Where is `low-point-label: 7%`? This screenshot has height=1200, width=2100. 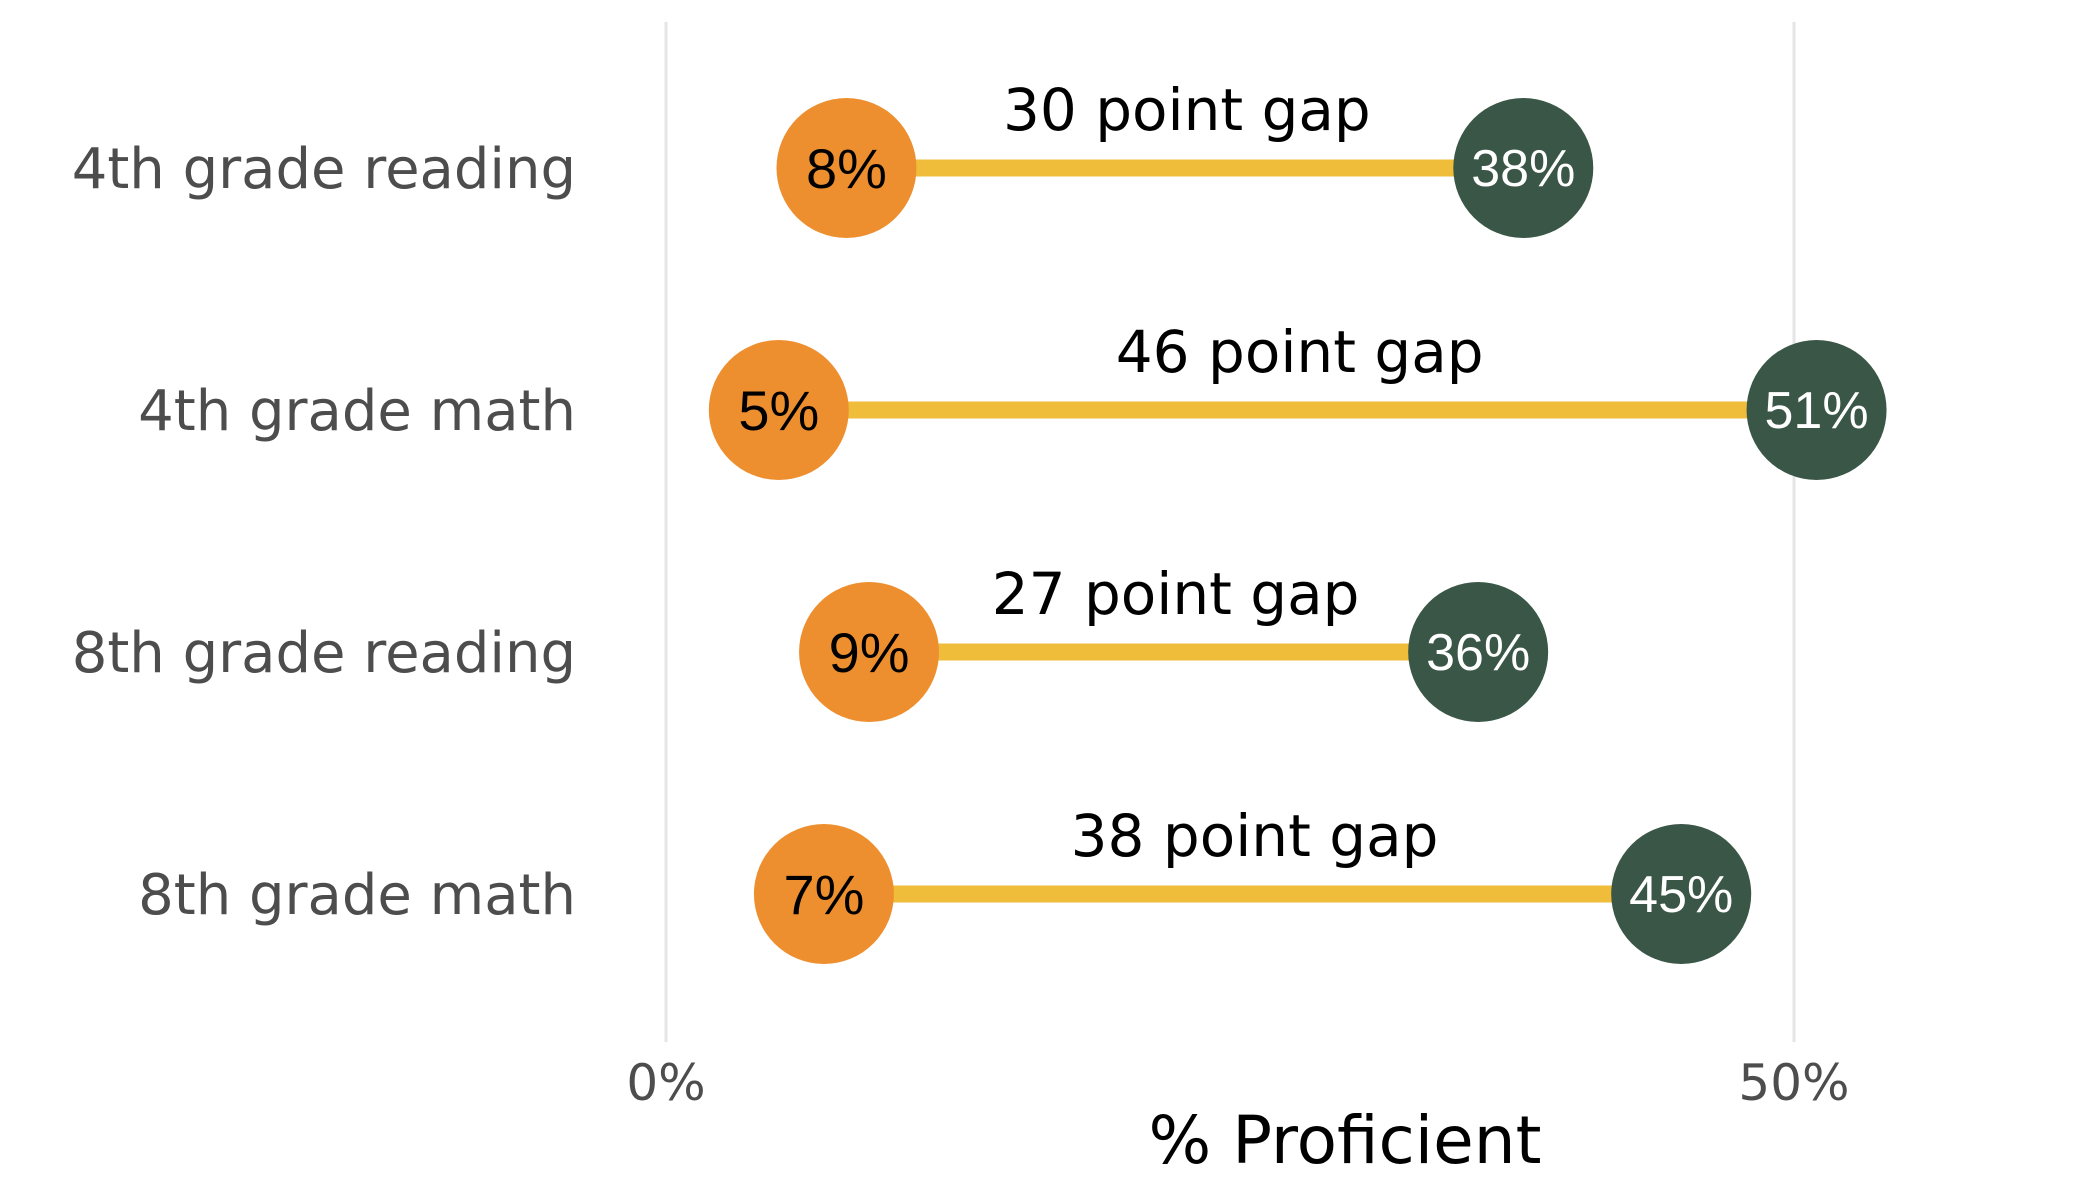 low-point-label: 7% is located at coordinates (823, 894).